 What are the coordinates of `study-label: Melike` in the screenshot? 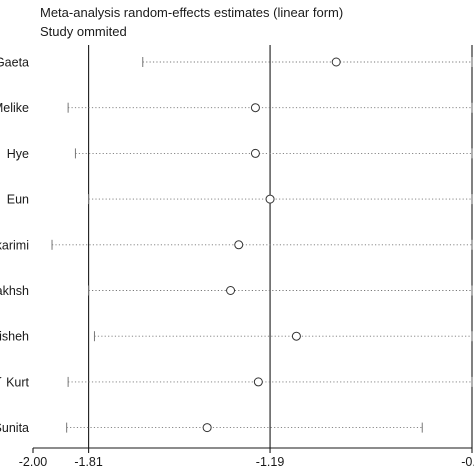 It's located at (14, 108).